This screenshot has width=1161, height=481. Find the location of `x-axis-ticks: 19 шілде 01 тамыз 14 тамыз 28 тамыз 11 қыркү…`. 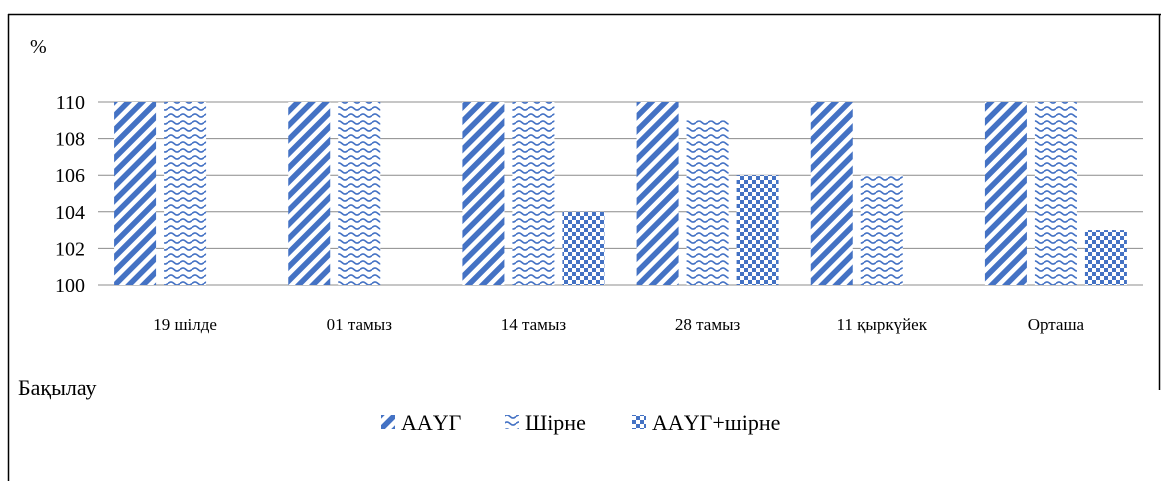

x-axis-ticks: 19 шілде 01 тамыз 14 тамыз 28 тамыз 11 қыркү… is located at coordinates (618, 324).